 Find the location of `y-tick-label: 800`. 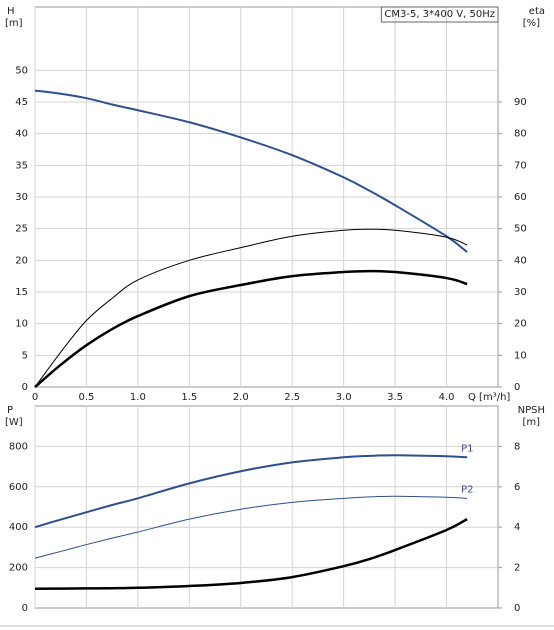

y-tick-label: 800 is located at coordinates (18, 446).